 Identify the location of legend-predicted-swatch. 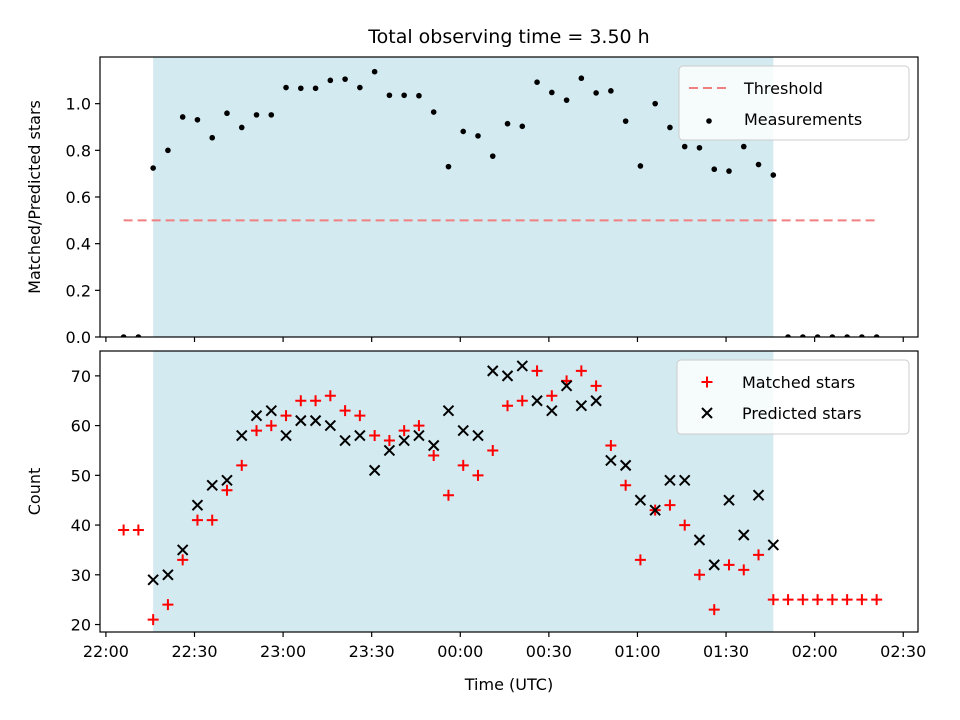
(707, 413).